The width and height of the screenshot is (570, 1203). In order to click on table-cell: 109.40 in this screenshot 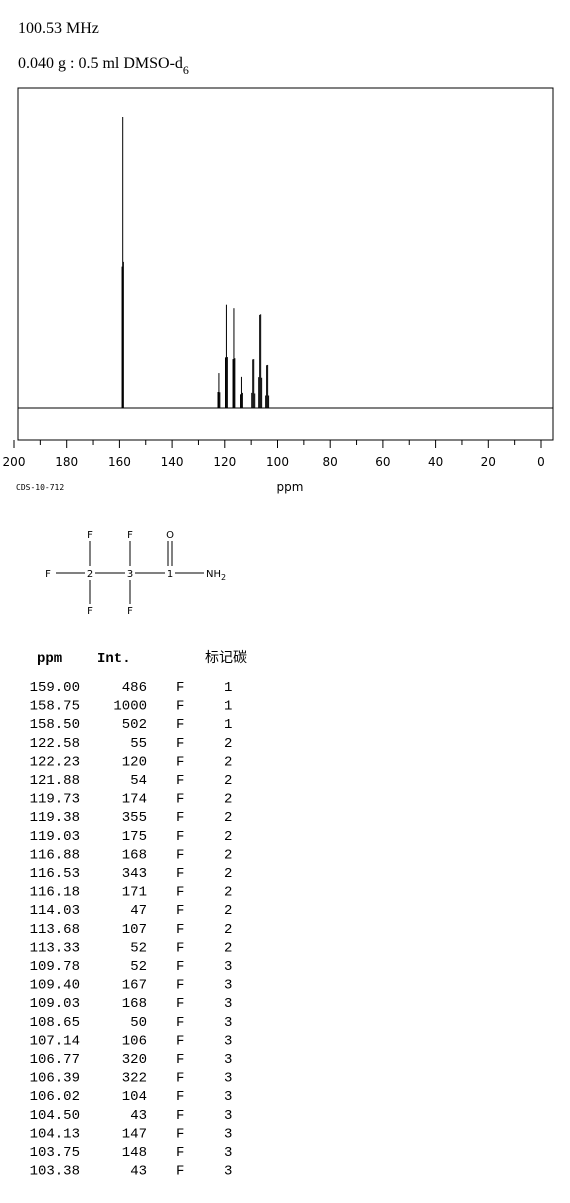, I will do `click(55, 986)`.